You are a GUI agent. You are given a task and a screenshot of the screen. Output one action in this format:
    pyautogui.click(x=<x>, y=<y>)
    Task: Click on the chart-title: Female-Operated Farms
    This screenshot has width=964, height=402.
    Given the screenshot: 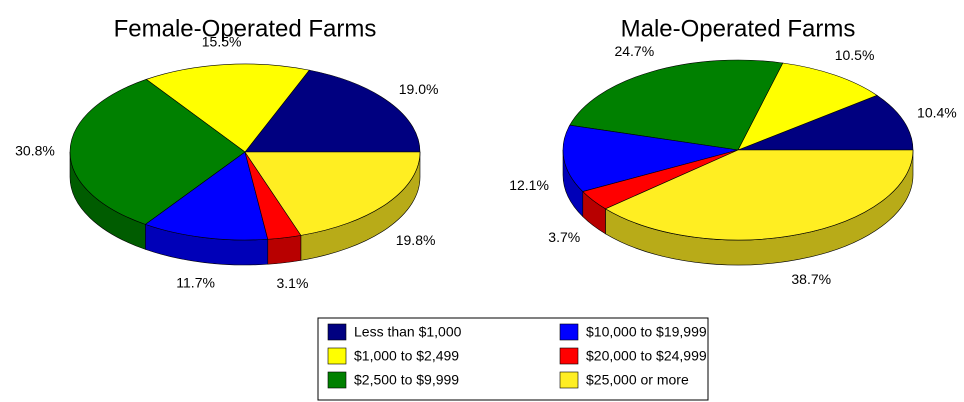 What is the action you would take?
    pyautogui.click(x=245, y=28)
    